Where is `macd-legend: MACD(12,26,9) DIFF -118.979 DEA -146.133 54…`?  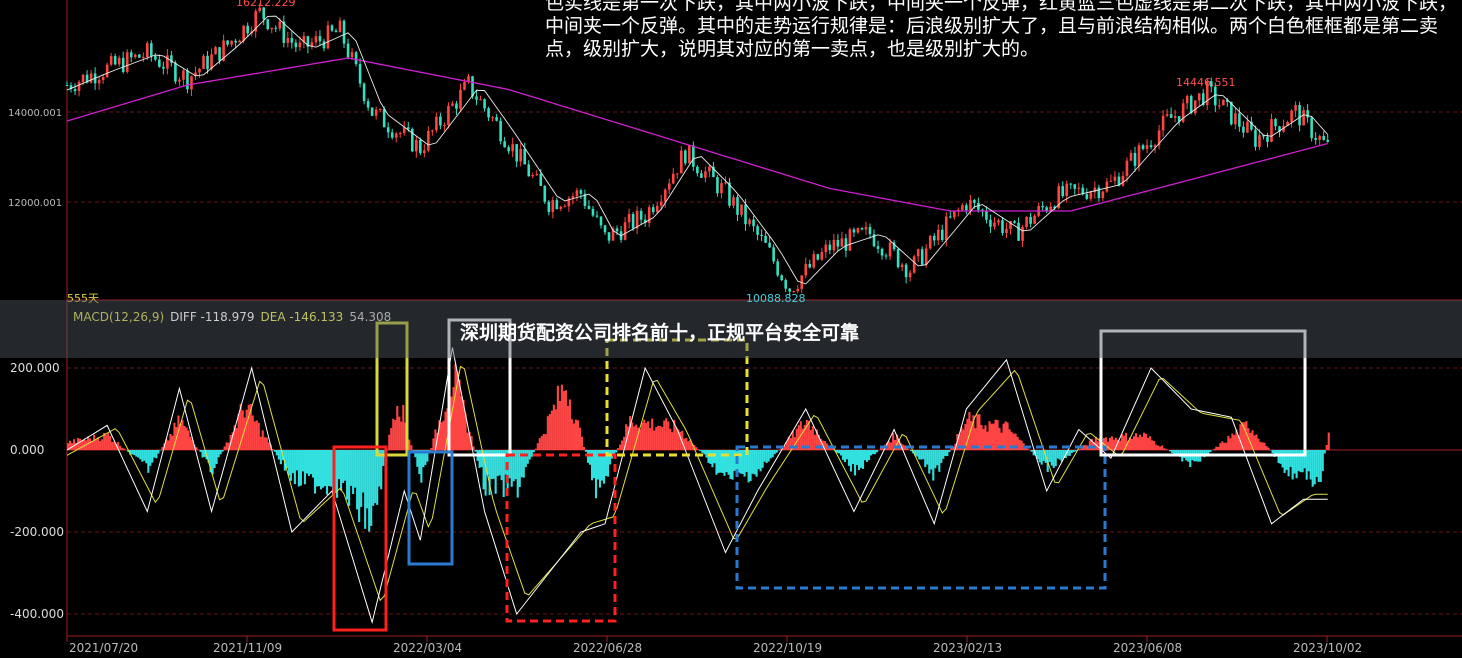
macd-legend: MACD(12,26,9) DIFF -118.979 DEA -146.133 54… is located at coordinates (235, 317).